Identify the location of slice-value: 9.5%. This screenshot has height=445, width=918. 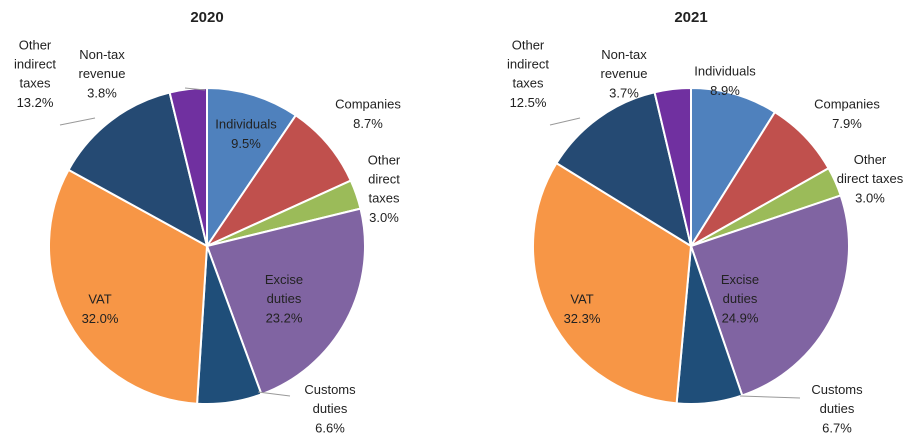
(246, 143).